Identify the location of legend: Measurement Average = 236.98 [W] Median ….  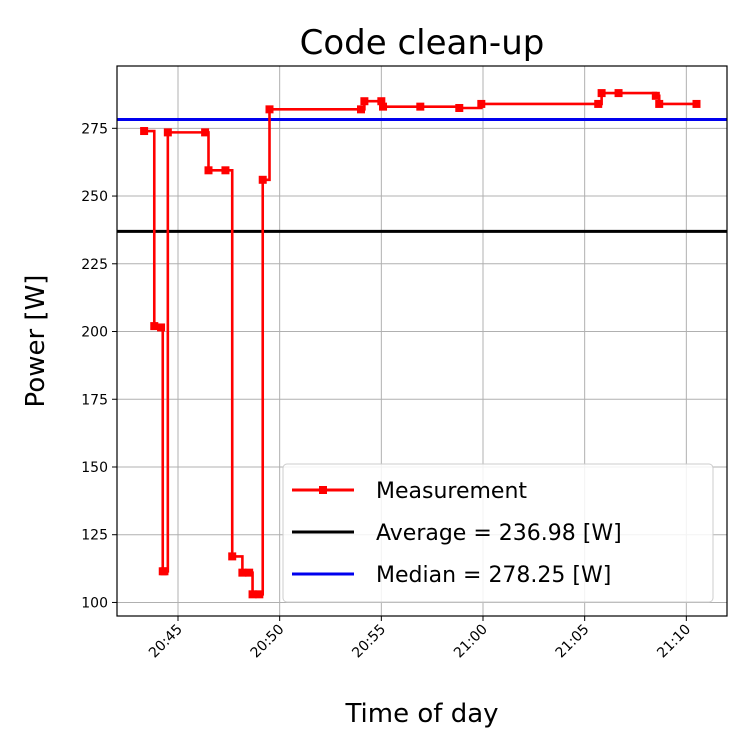
(498, 533).